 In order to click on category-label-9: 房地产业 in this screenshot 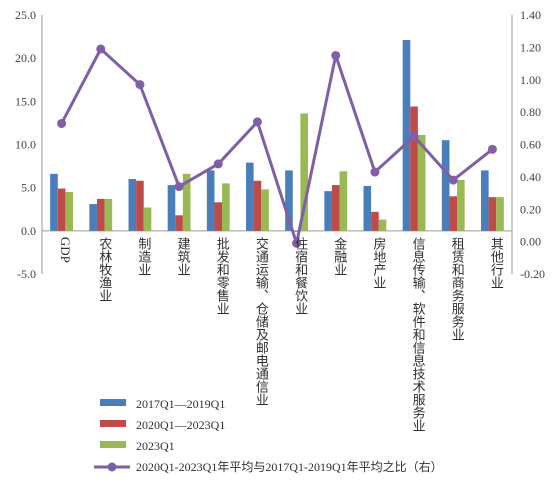, I will do `click(378, 262)`.